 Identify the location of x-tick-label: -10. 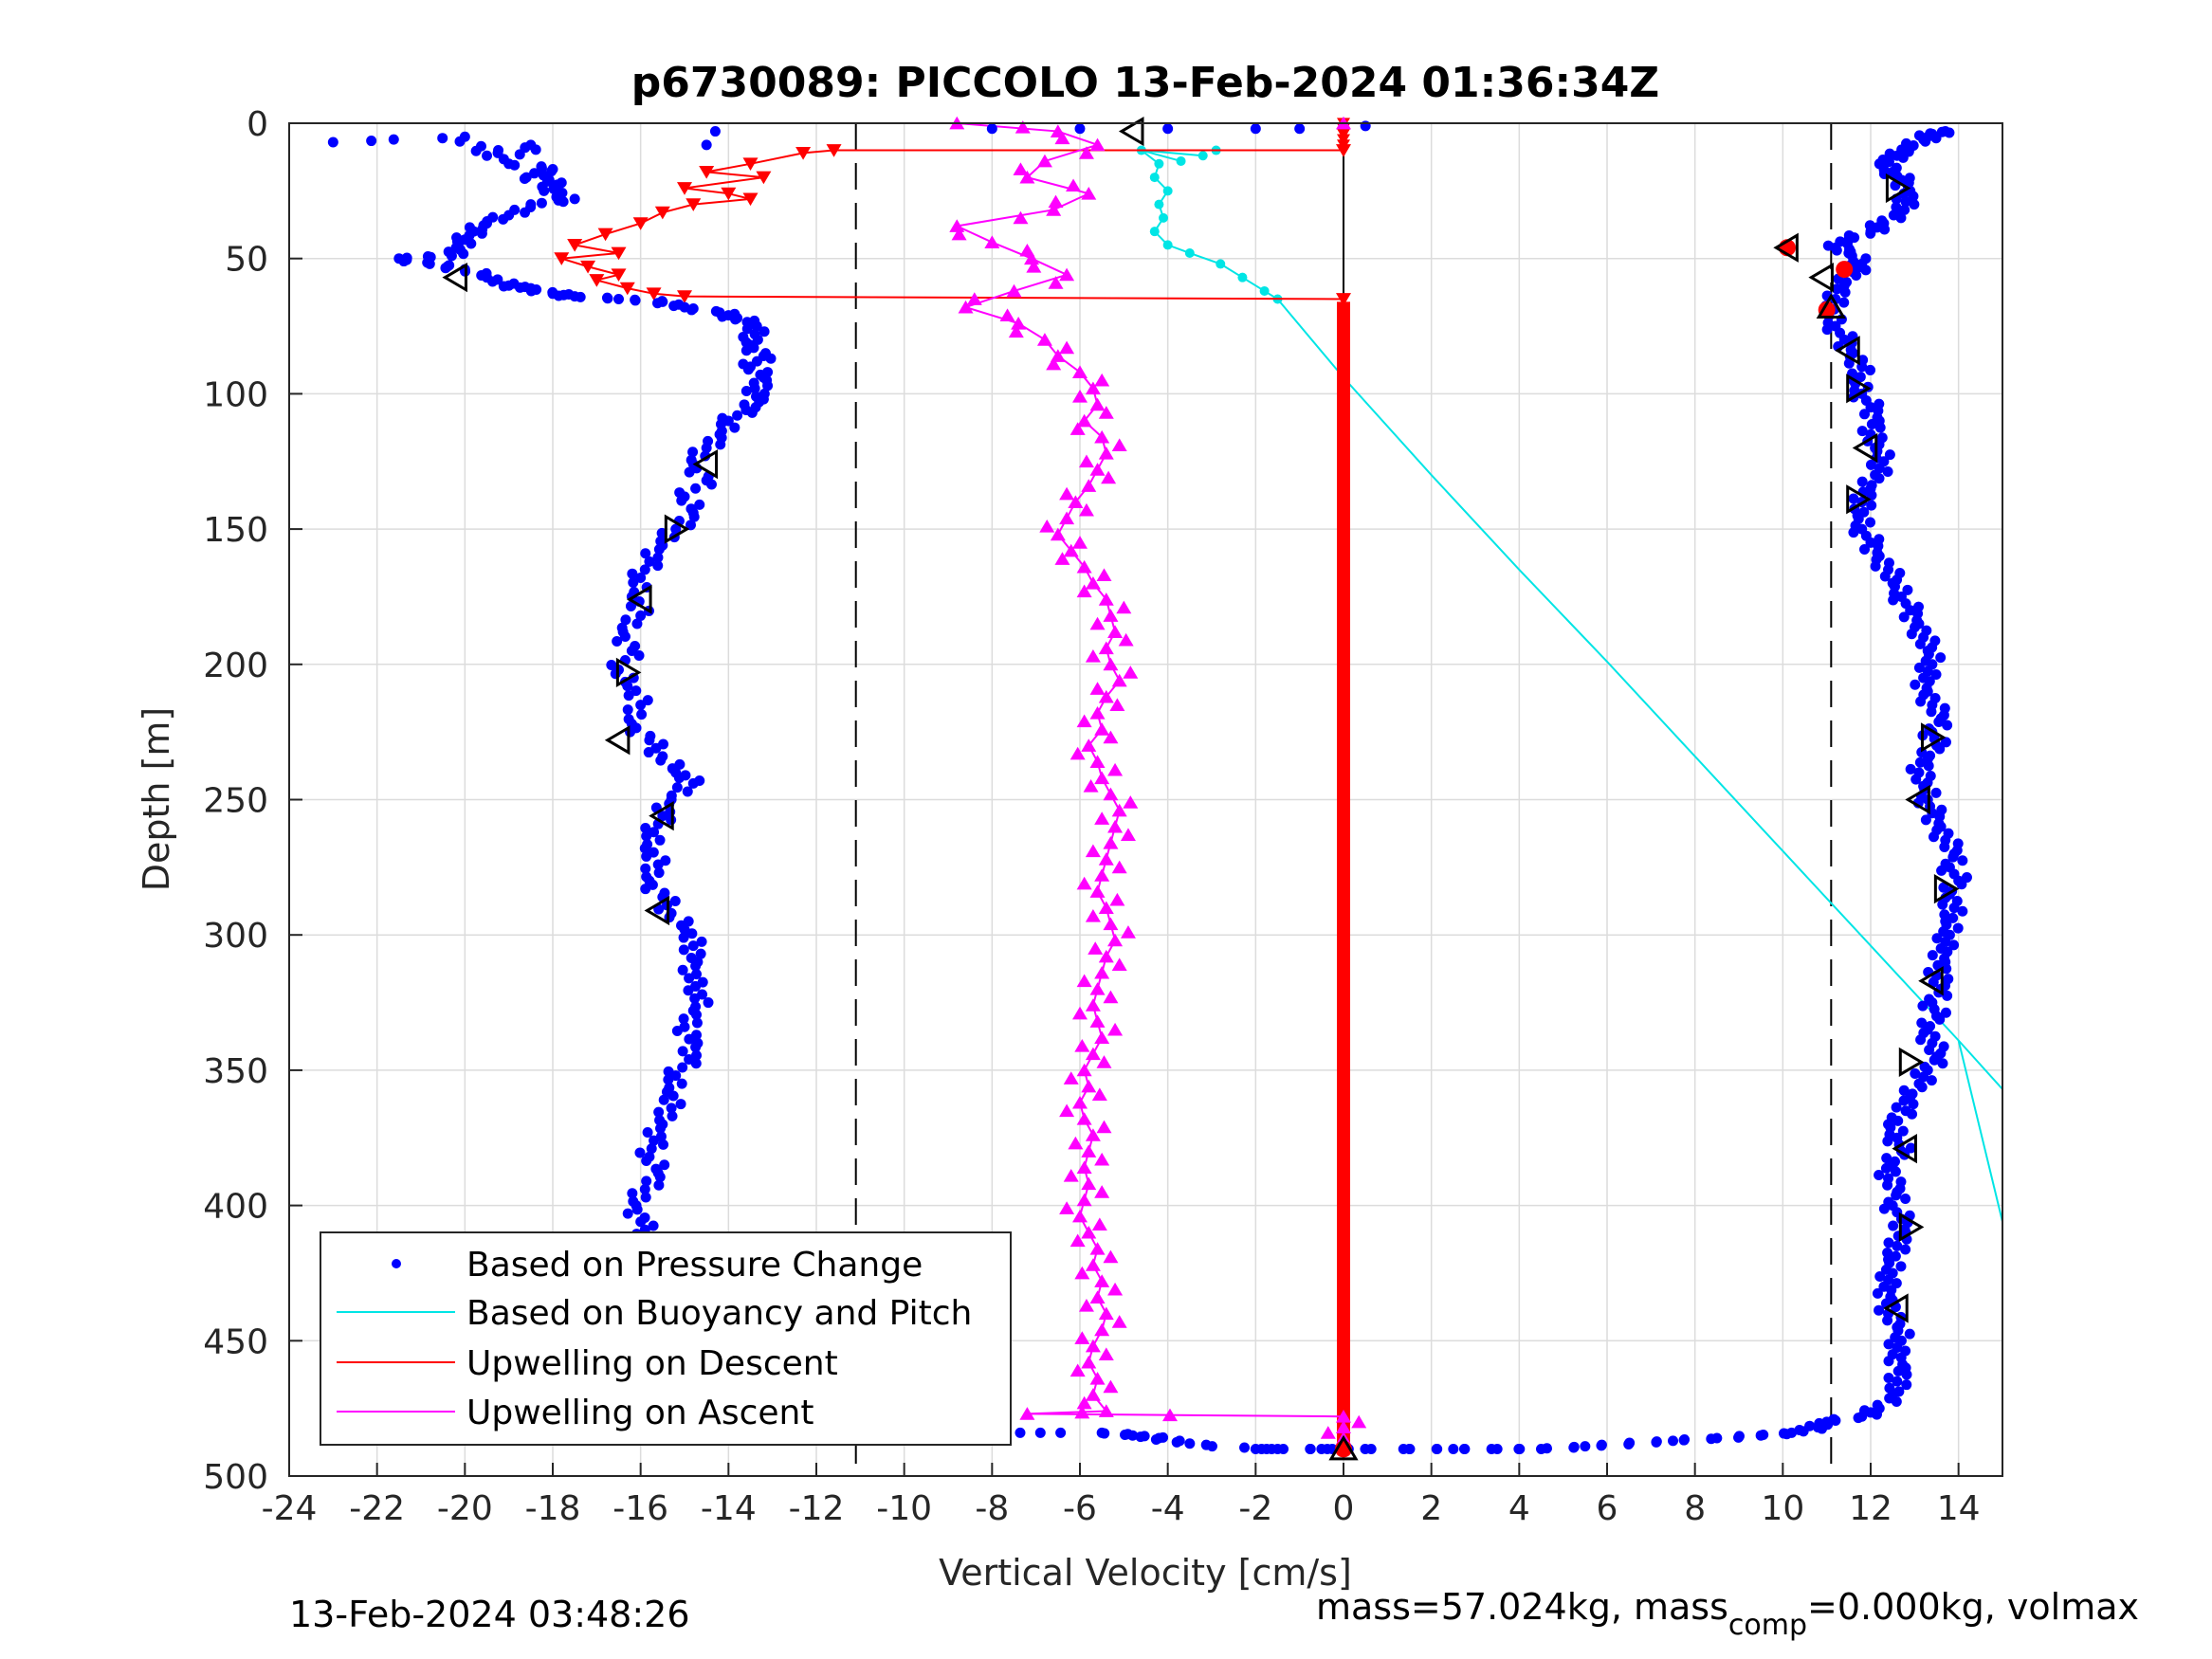
(904, 1508).